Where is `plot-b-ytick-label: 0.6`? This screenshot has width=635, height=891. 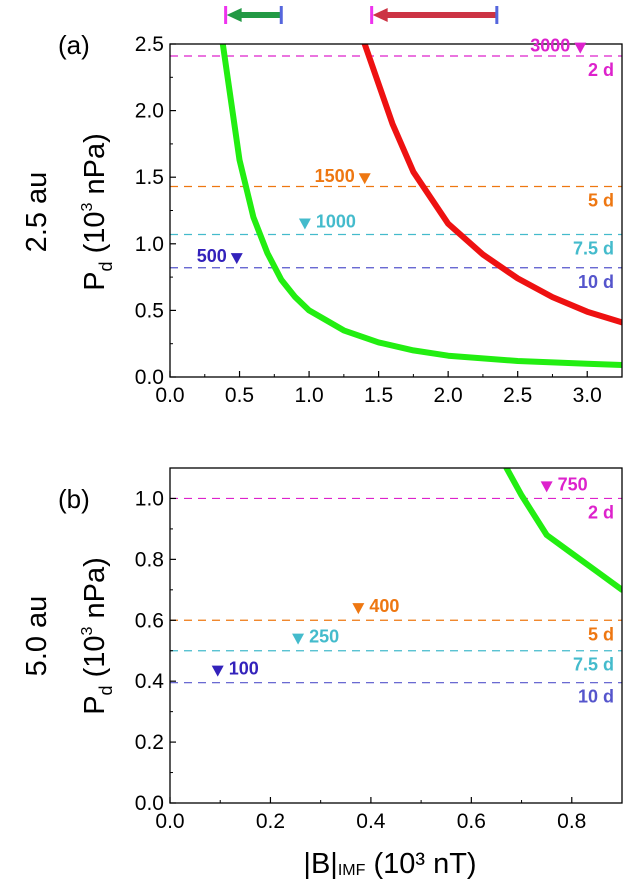 plot-b-ytick-label: 0.6 is located at coordinates (149, 620).